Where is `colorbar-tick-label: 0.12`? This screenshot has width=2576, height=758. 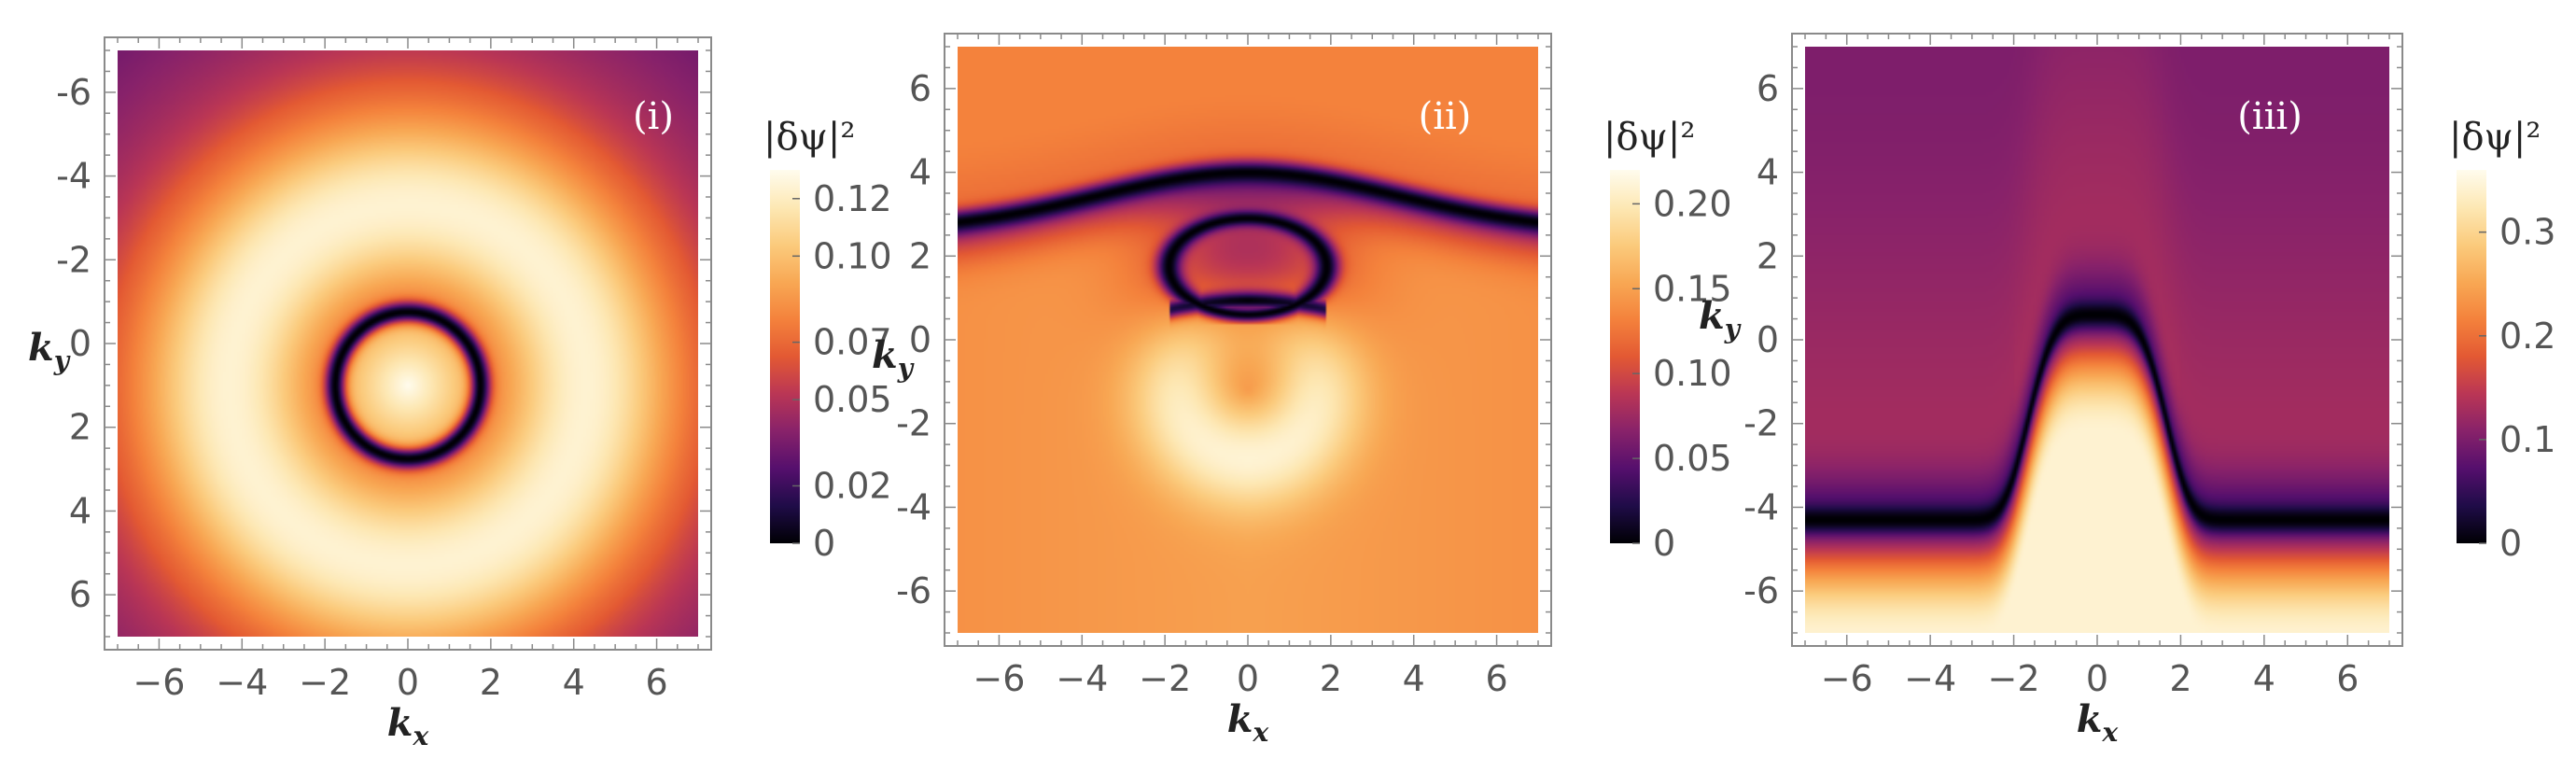 colorbar-tick-label: 0.12 is located at coordinates (852, 198).